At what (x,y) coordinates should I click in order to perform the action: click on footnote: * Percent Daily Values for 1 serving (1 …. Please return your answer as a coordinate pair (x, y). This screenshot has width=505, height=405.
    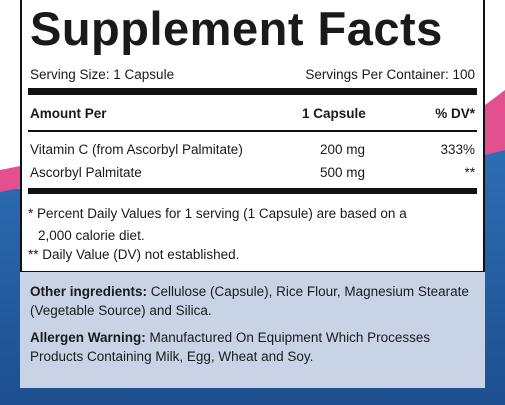
    Looking at the image, I should click on (217, 213).